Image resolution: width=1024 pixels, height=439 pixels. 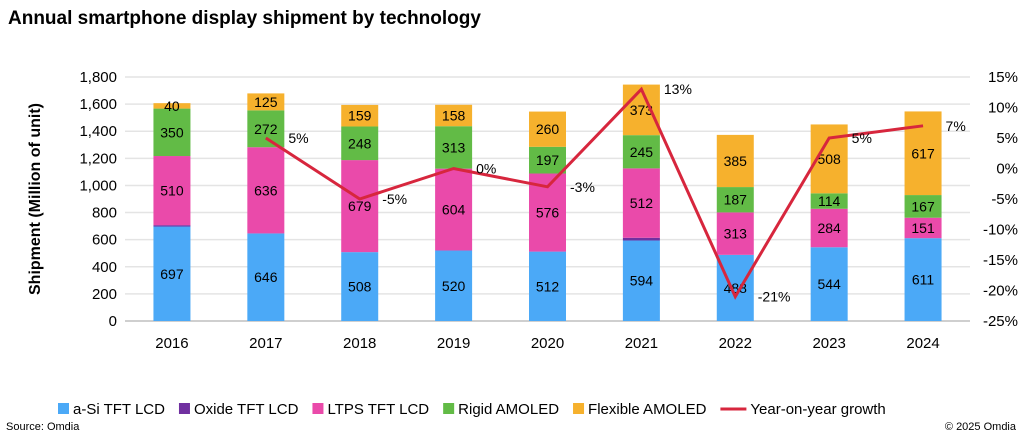 What do you see at coordinates (453, 343) in the screenshot?
I see `x-tick-label: 2019` at bounding box center [453, 343].